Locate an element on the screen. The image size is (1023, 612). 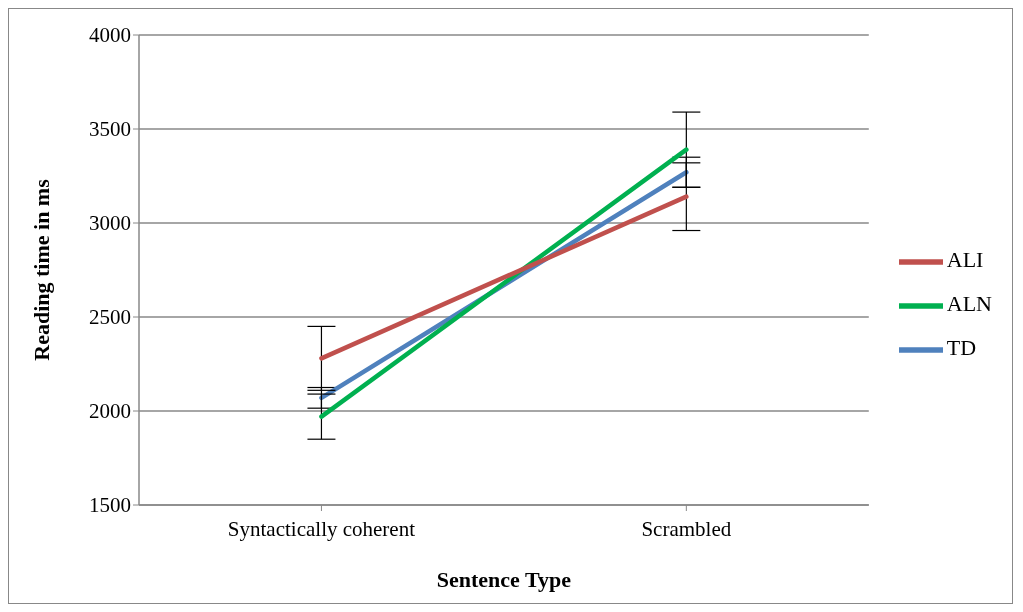
legend-label: ALI is located at coordinates (965, 260).